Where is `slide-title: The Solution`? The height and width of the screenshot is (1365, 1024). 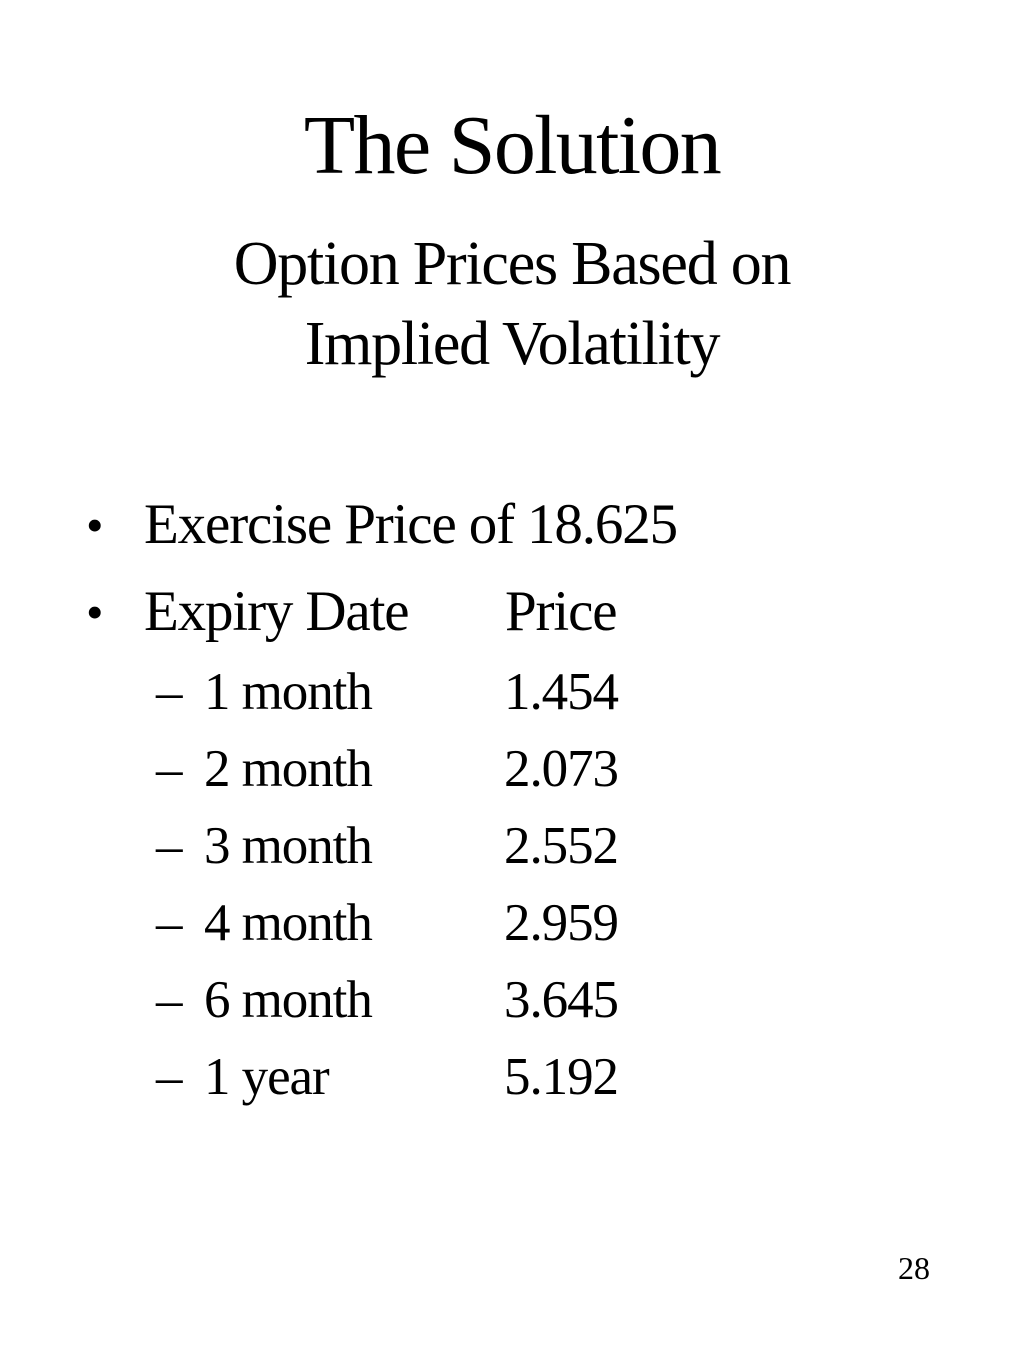 slide-title: The Solution is located at coordinates (512, 145).